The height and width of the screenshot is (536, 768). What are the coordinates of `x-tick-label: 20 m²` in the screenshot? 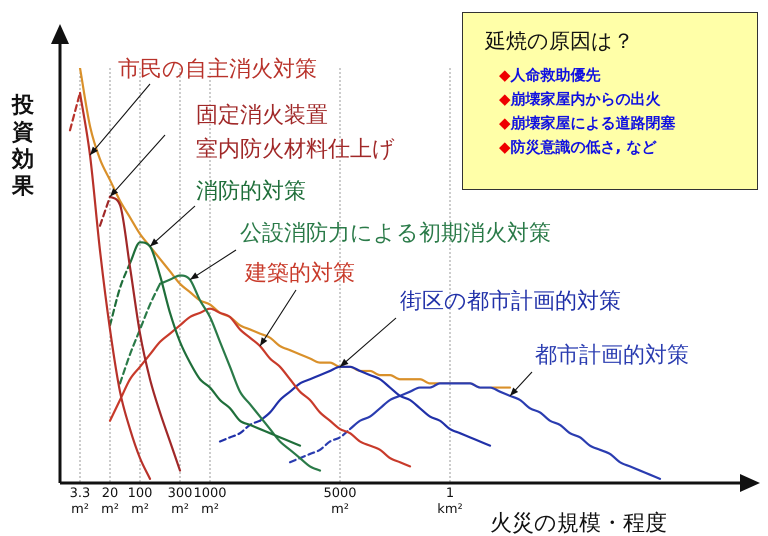 It's located at (110, 501).